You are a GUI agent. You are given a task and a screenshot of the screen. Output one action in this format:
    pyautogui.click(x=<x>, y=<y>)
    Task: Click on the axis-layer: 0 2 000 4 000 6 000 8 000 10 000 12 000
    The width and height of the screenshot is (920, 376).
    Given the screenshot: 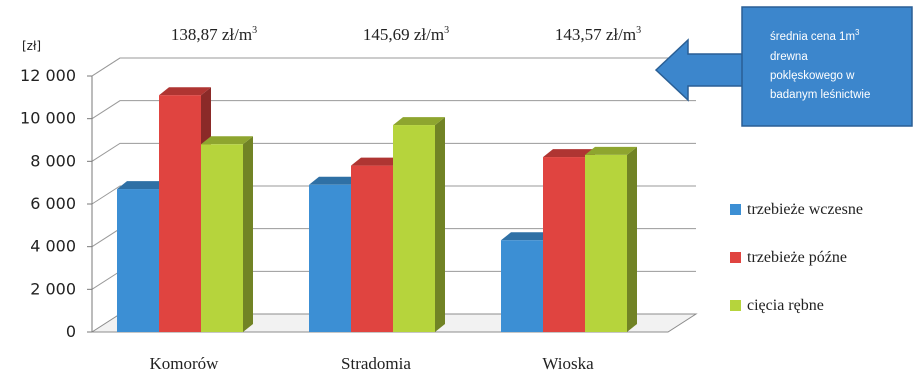 What is the action you would take?
    pyautogui.click(x=70, y=199)
    